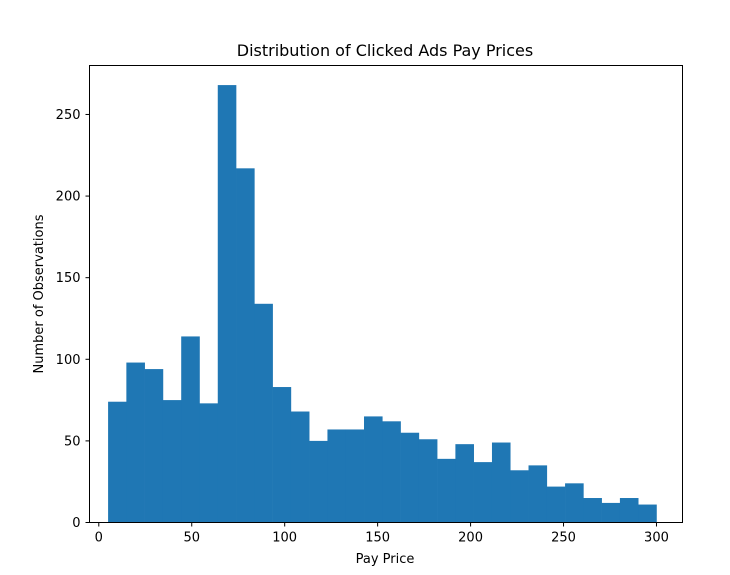 This screenshot has width=730, height=575. What do you see at coordinates (656, 538) in the screenshot?
I see `x-tick-label: 300` at bounding box center [656, 538].